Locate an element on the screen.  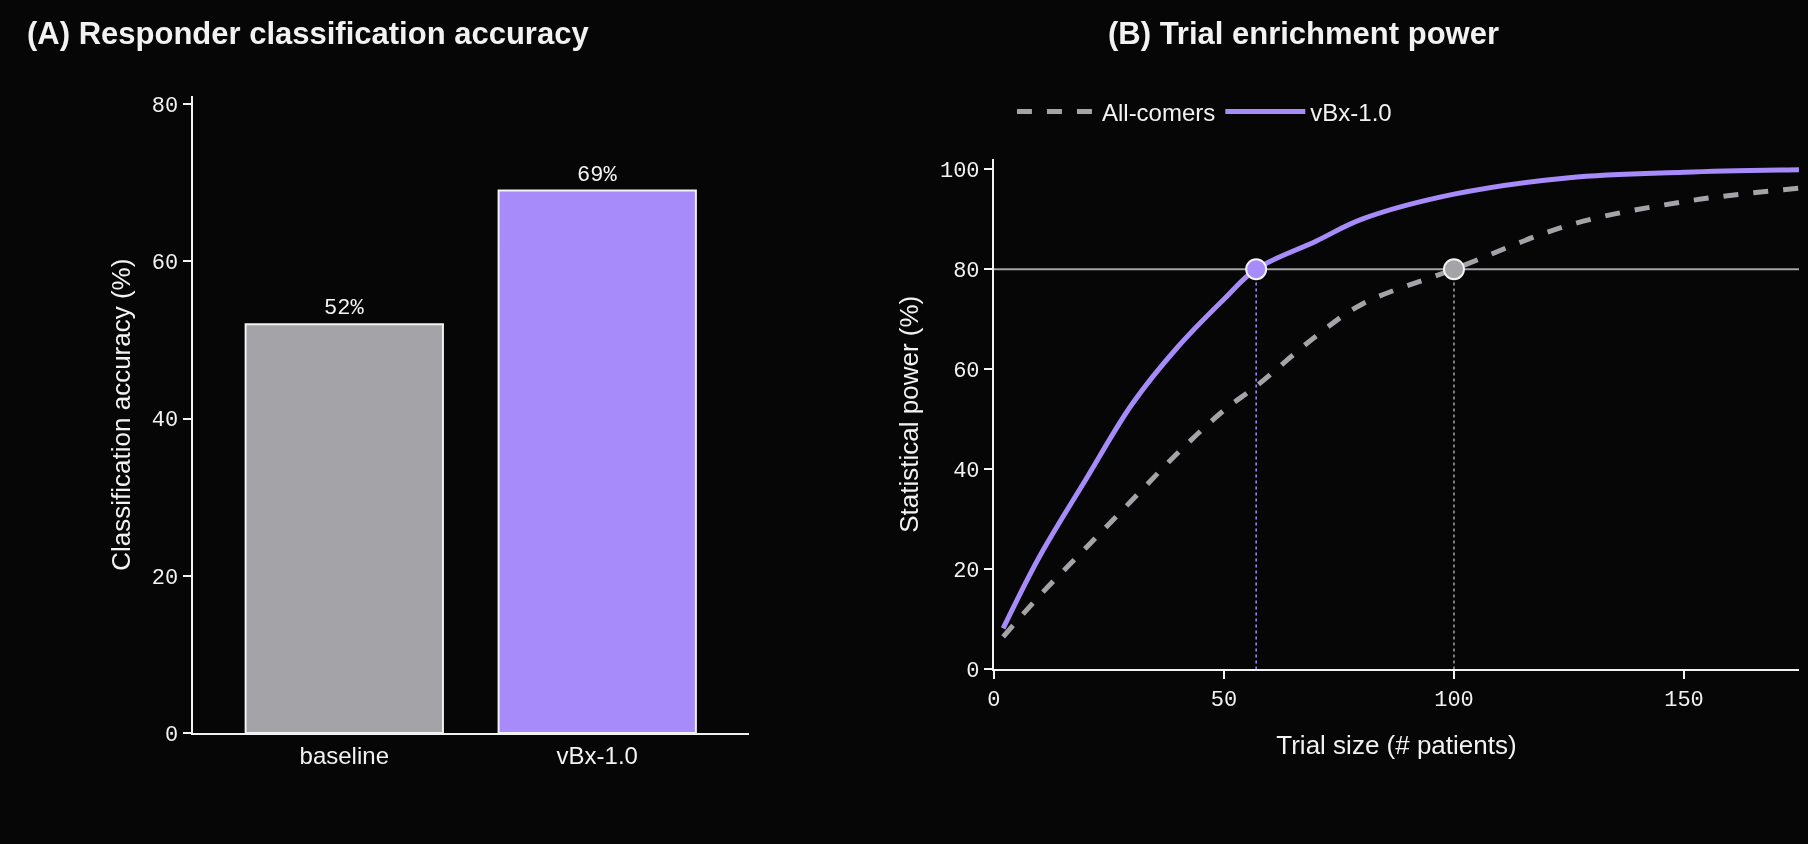
x-tick-label: 150 is located at coordinates (1684, 700).